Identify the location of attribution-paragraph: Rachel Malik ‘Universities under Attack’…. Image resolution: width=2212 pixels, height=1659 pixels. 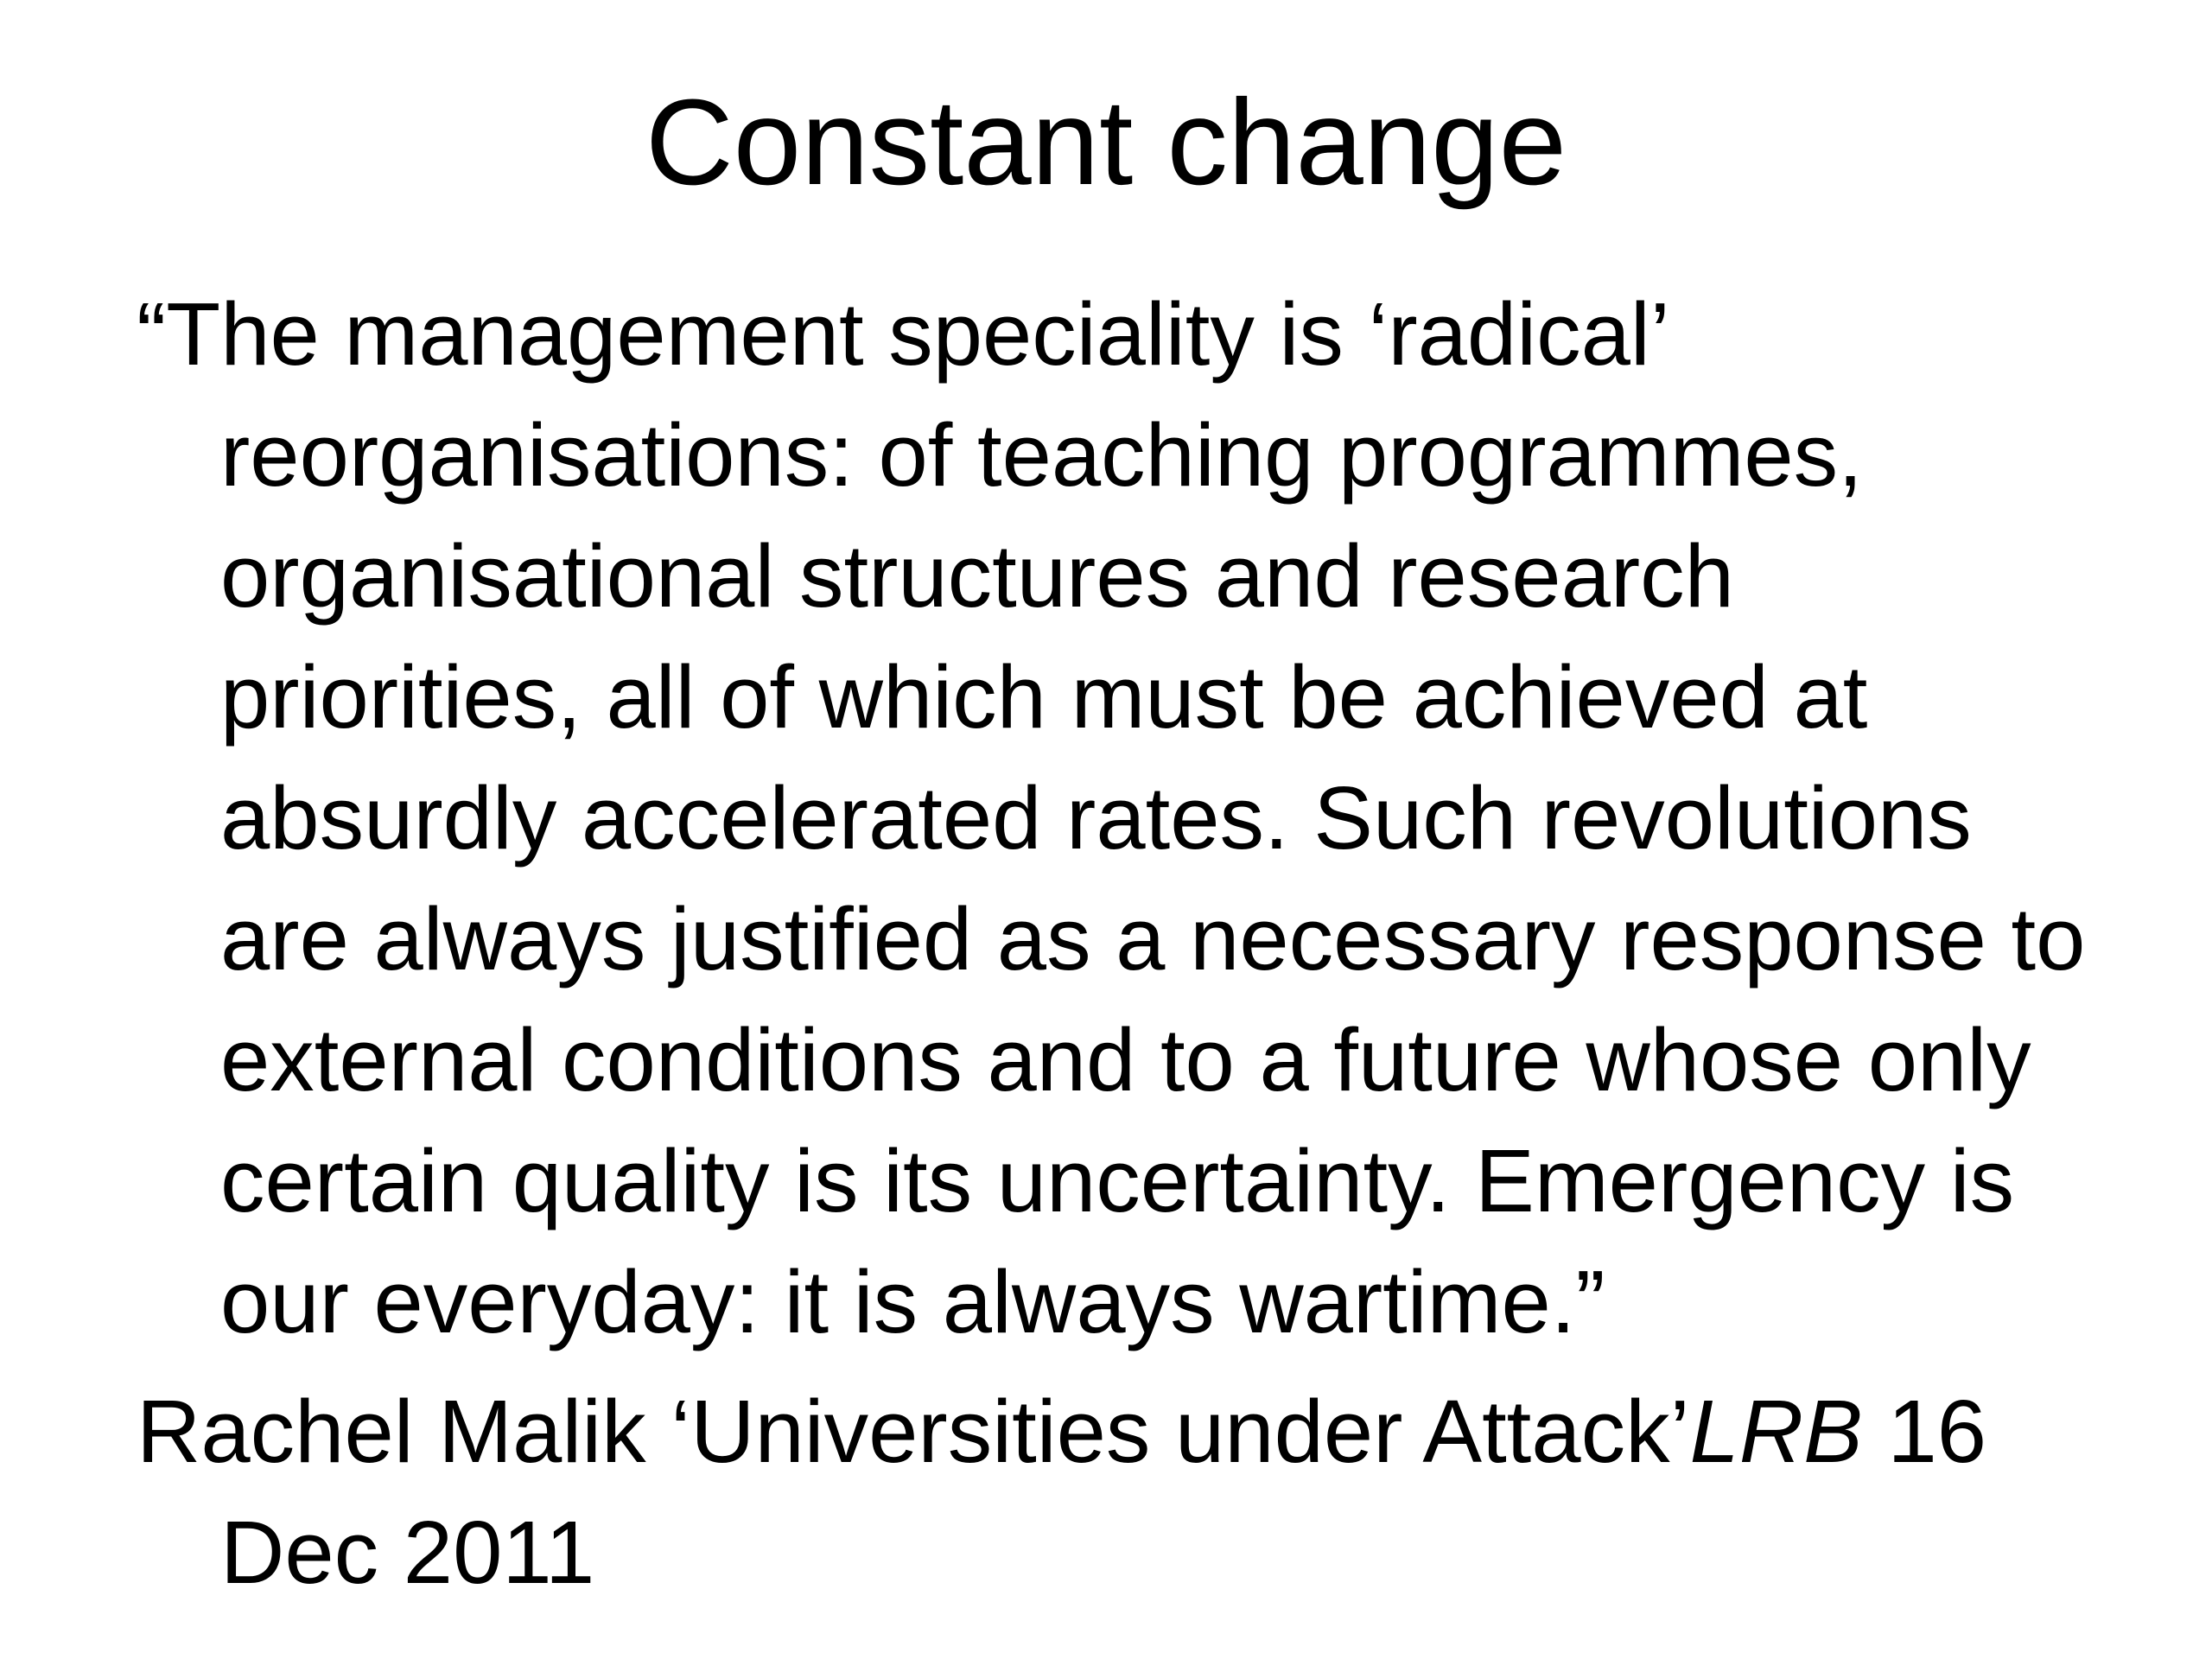
(1111, 1492).